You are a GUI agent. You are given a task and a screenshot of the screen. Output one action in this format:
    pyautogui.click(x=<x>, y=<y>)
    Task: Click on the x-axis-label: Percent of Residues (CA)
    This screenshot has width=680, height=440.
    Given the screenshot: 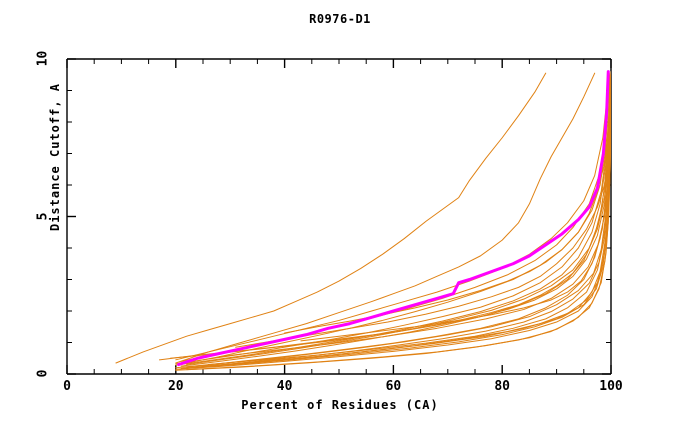 What is the action you would take?
    pyautogui.click(x=340, y=405)
    